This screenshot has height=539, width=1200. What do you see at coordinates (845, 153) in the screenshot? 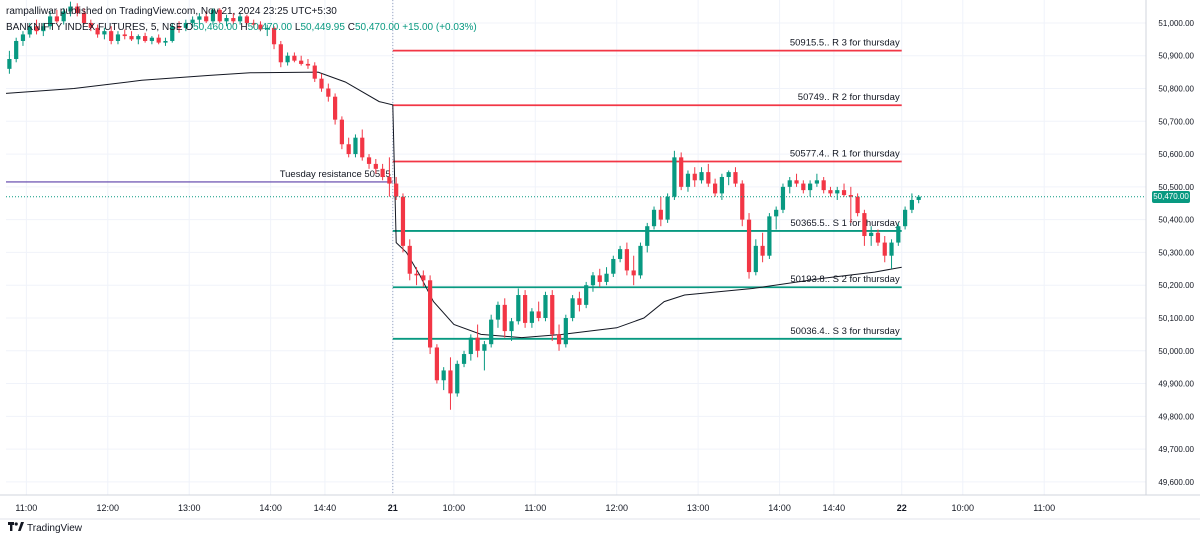
I see `level-label-2: 50577.4.. R 1 for thursday` at bounding box center [845, 153].